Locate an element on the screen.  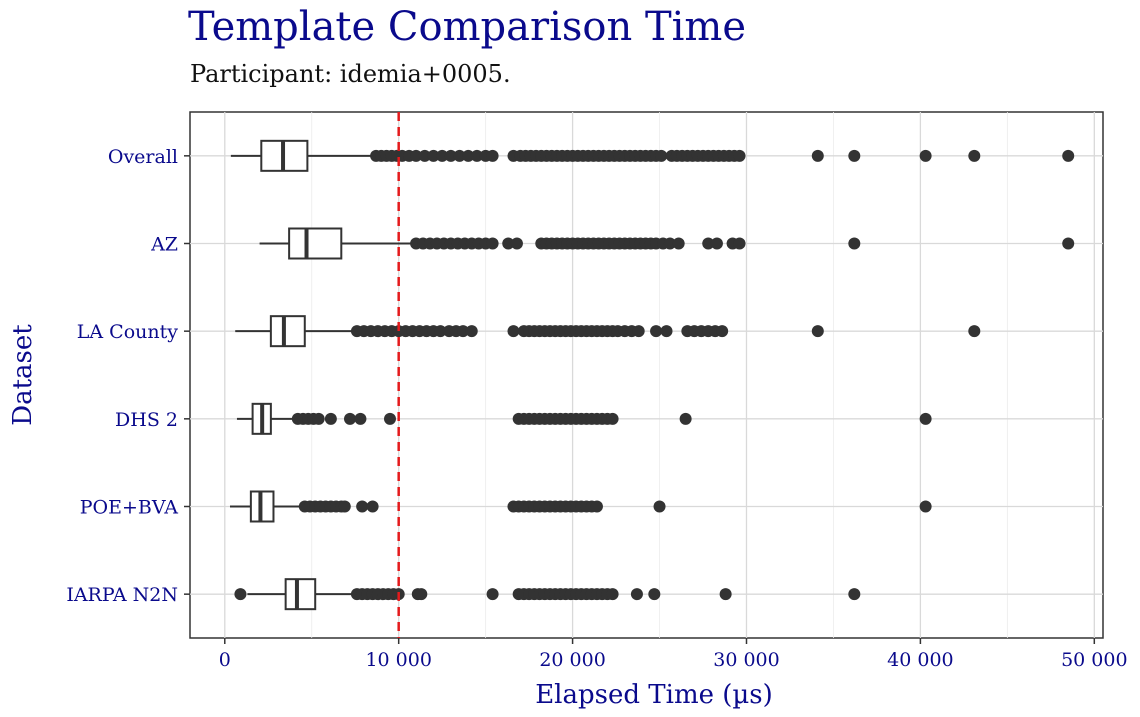
y-tick-label: AZ is located at coordinates (164, 245).